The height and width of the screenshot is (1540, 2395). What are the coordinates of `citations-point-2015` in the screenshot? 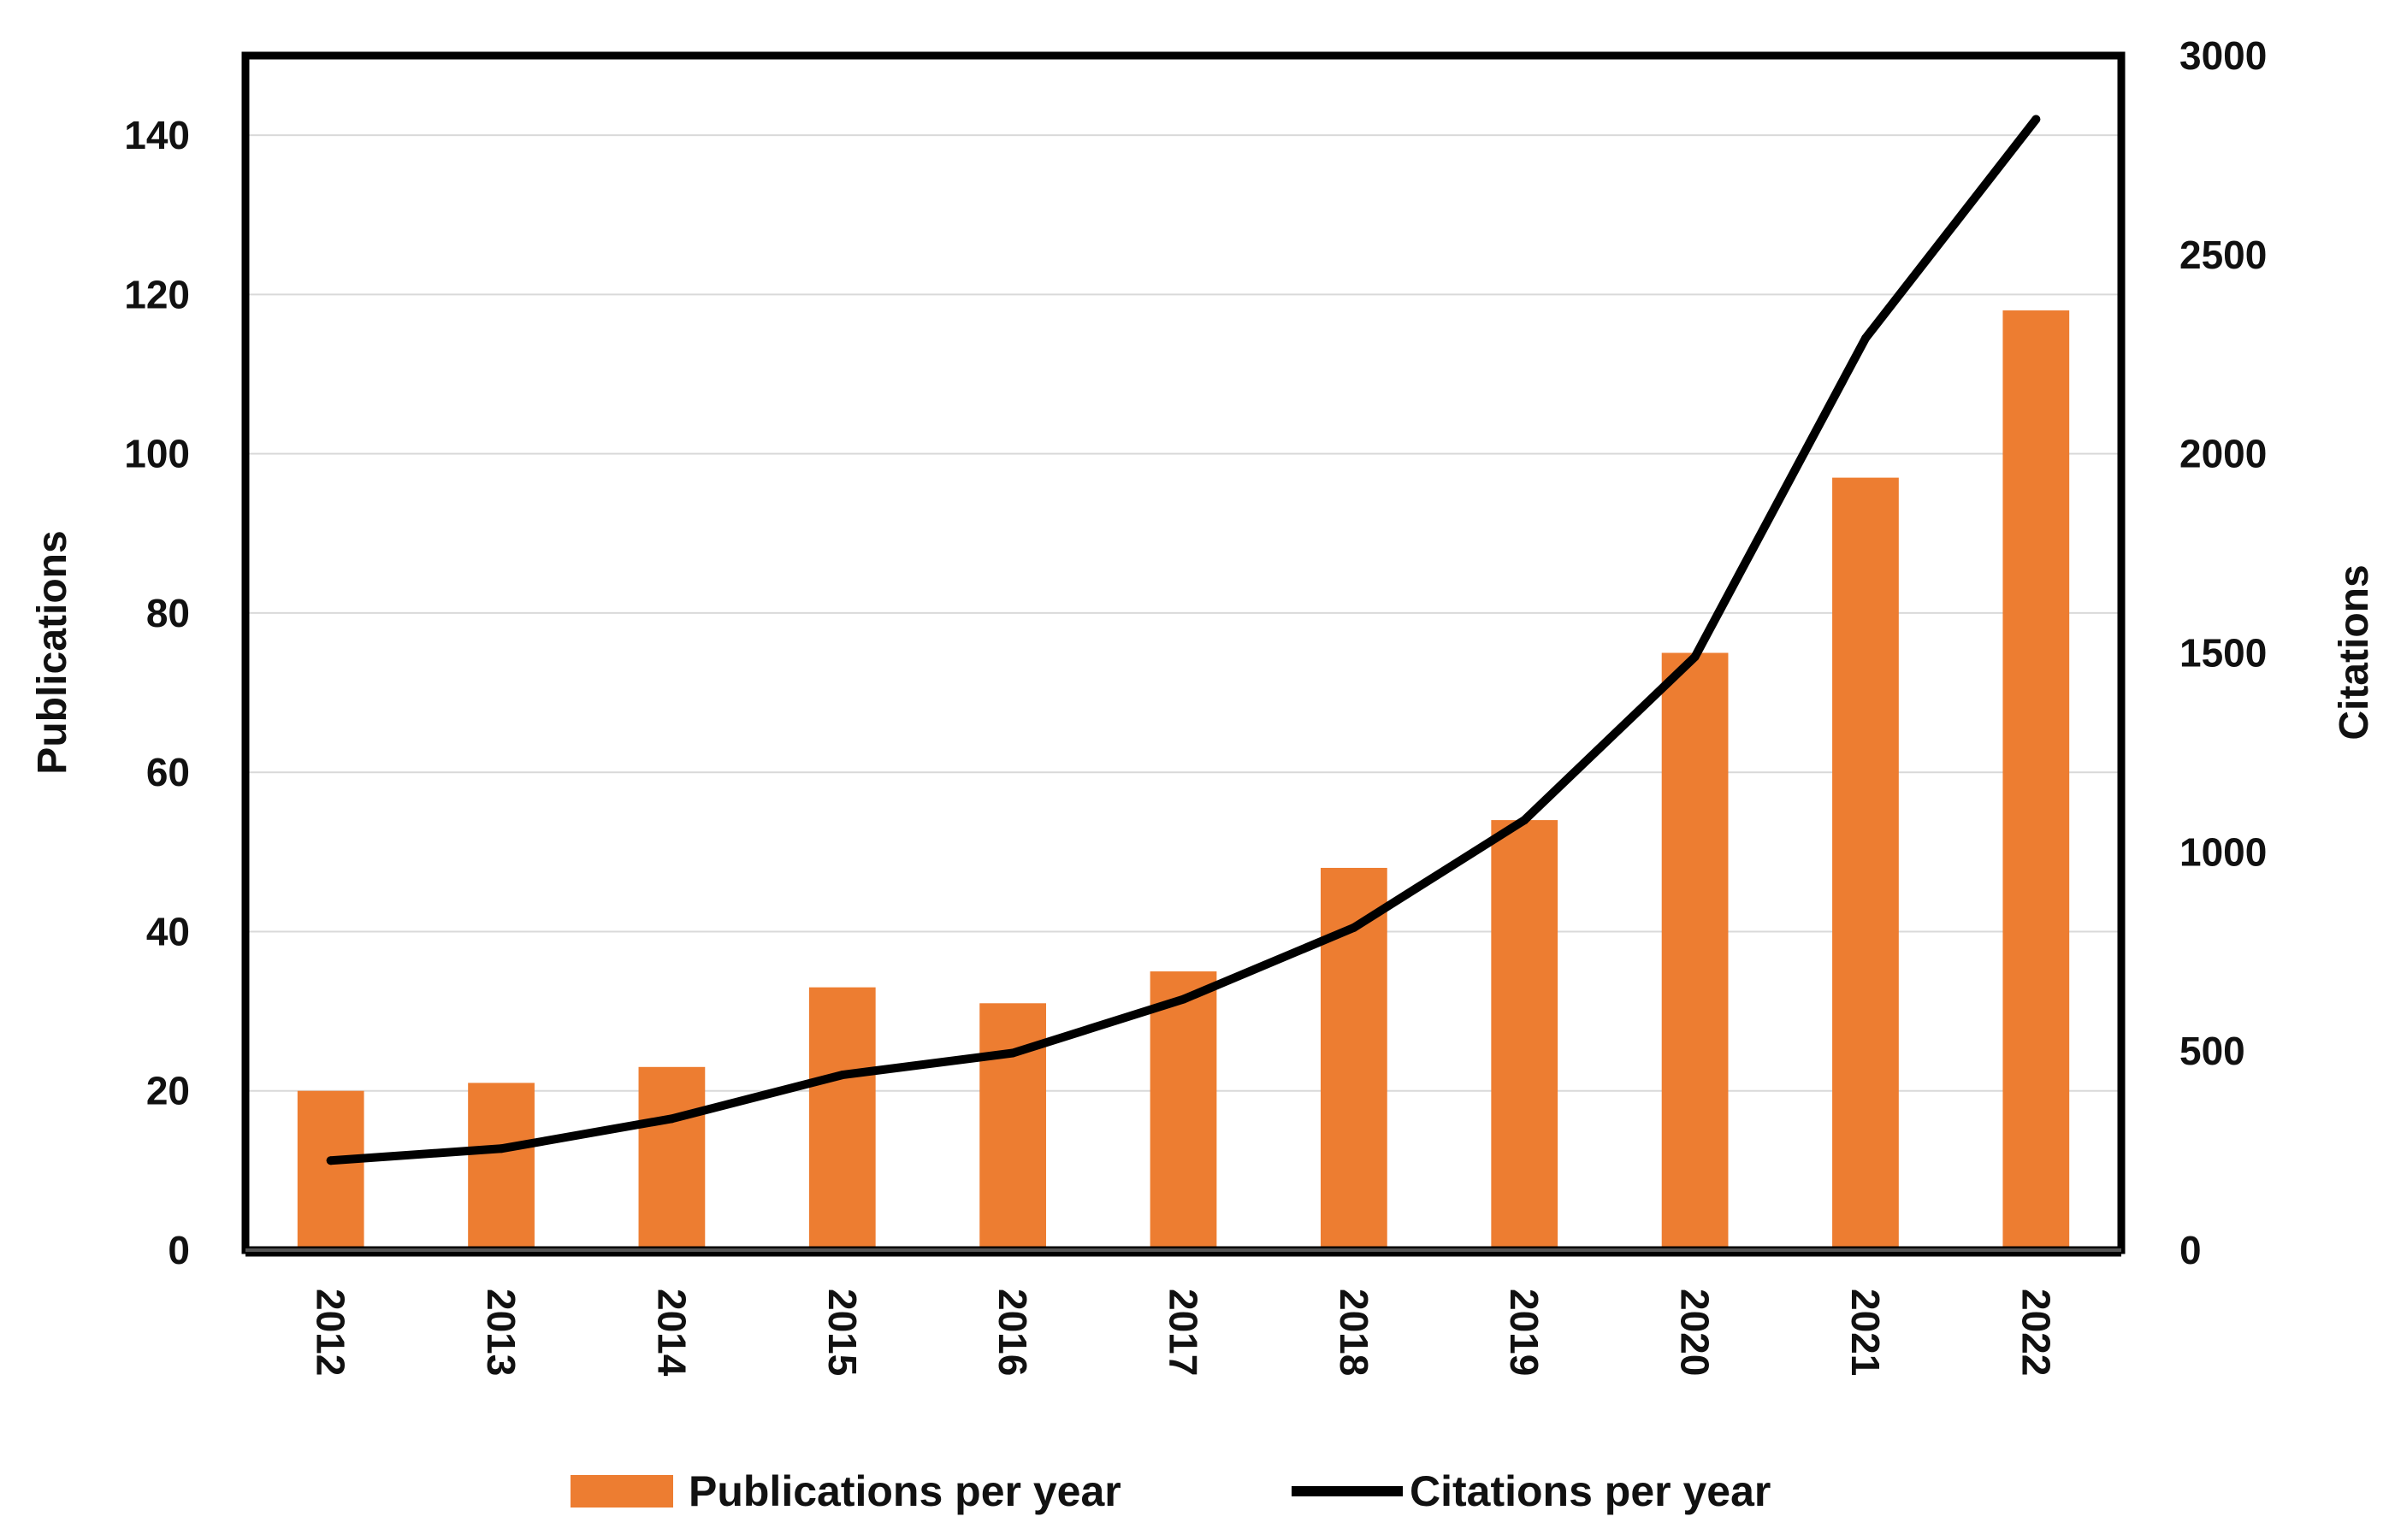 It's located at (842, 1076).